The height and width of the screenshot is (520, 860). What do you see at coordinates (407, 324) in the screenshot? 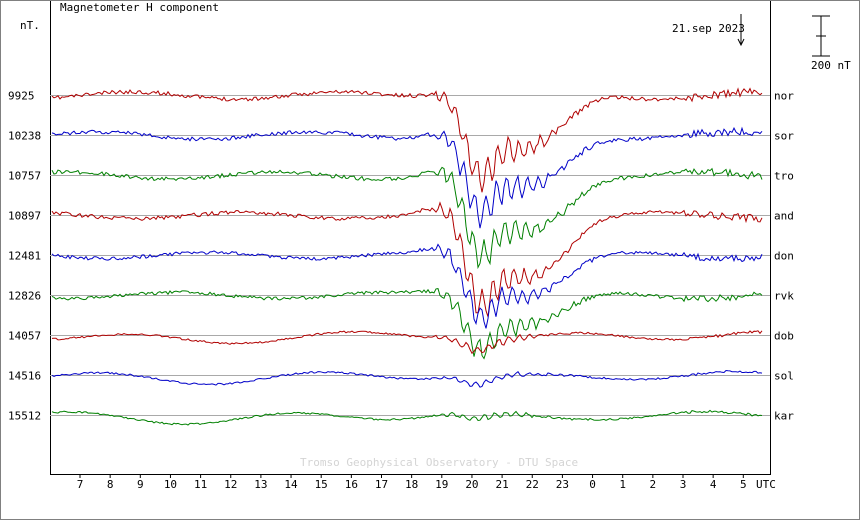
I see `trace-rvk` at bounding box center [407, 324].